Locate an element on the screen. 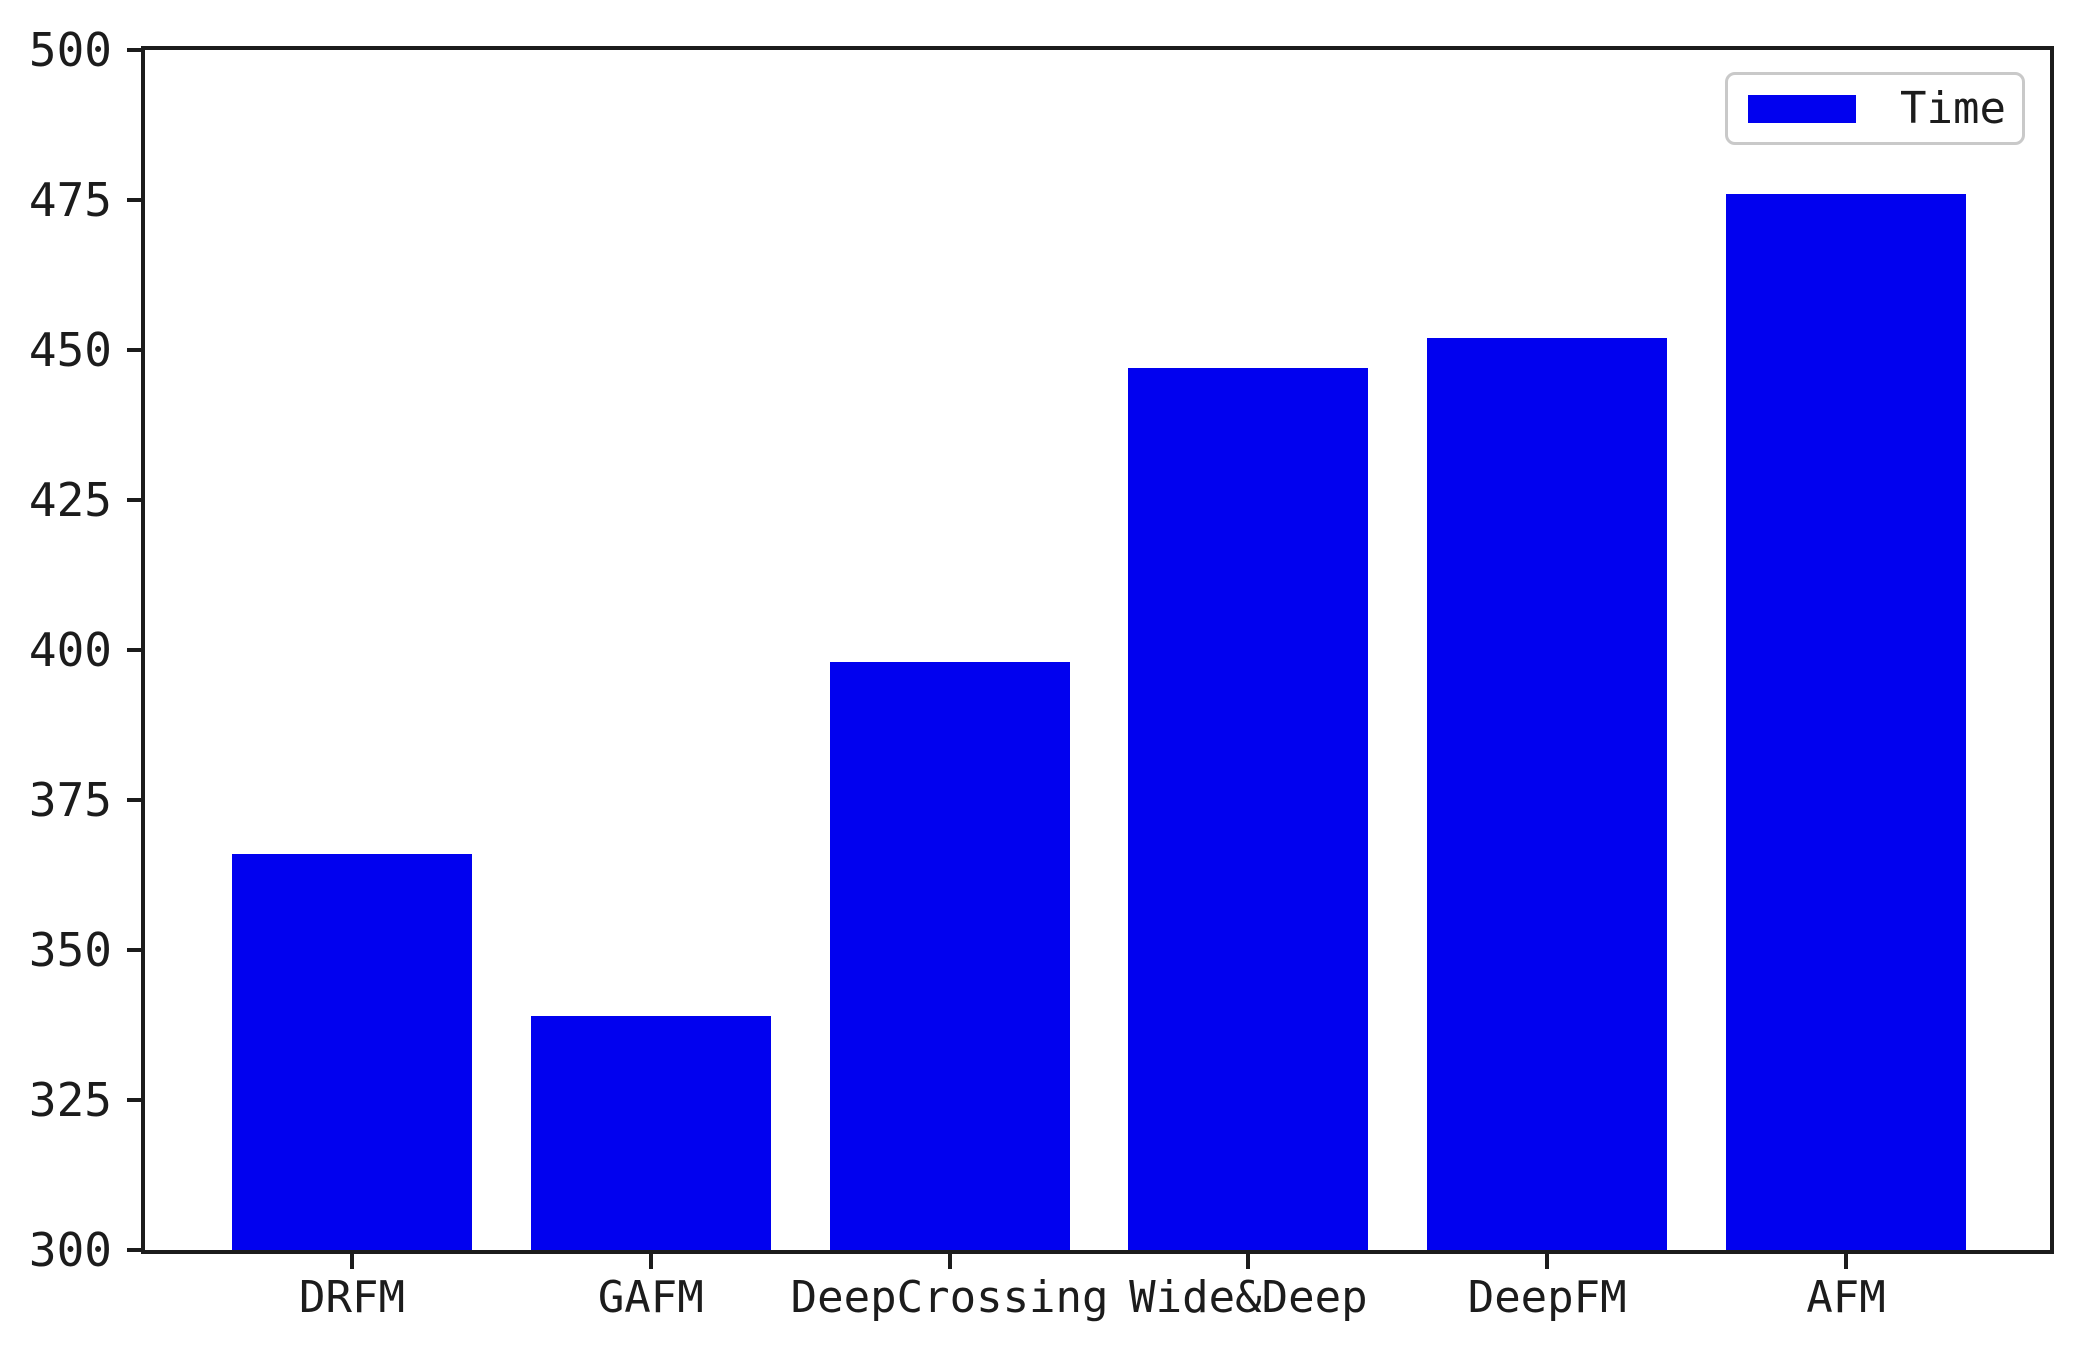 This screenshot has width=2091, height=1353. x-tick-label-drfm: DRFM is located at coordinates (352, 1297).